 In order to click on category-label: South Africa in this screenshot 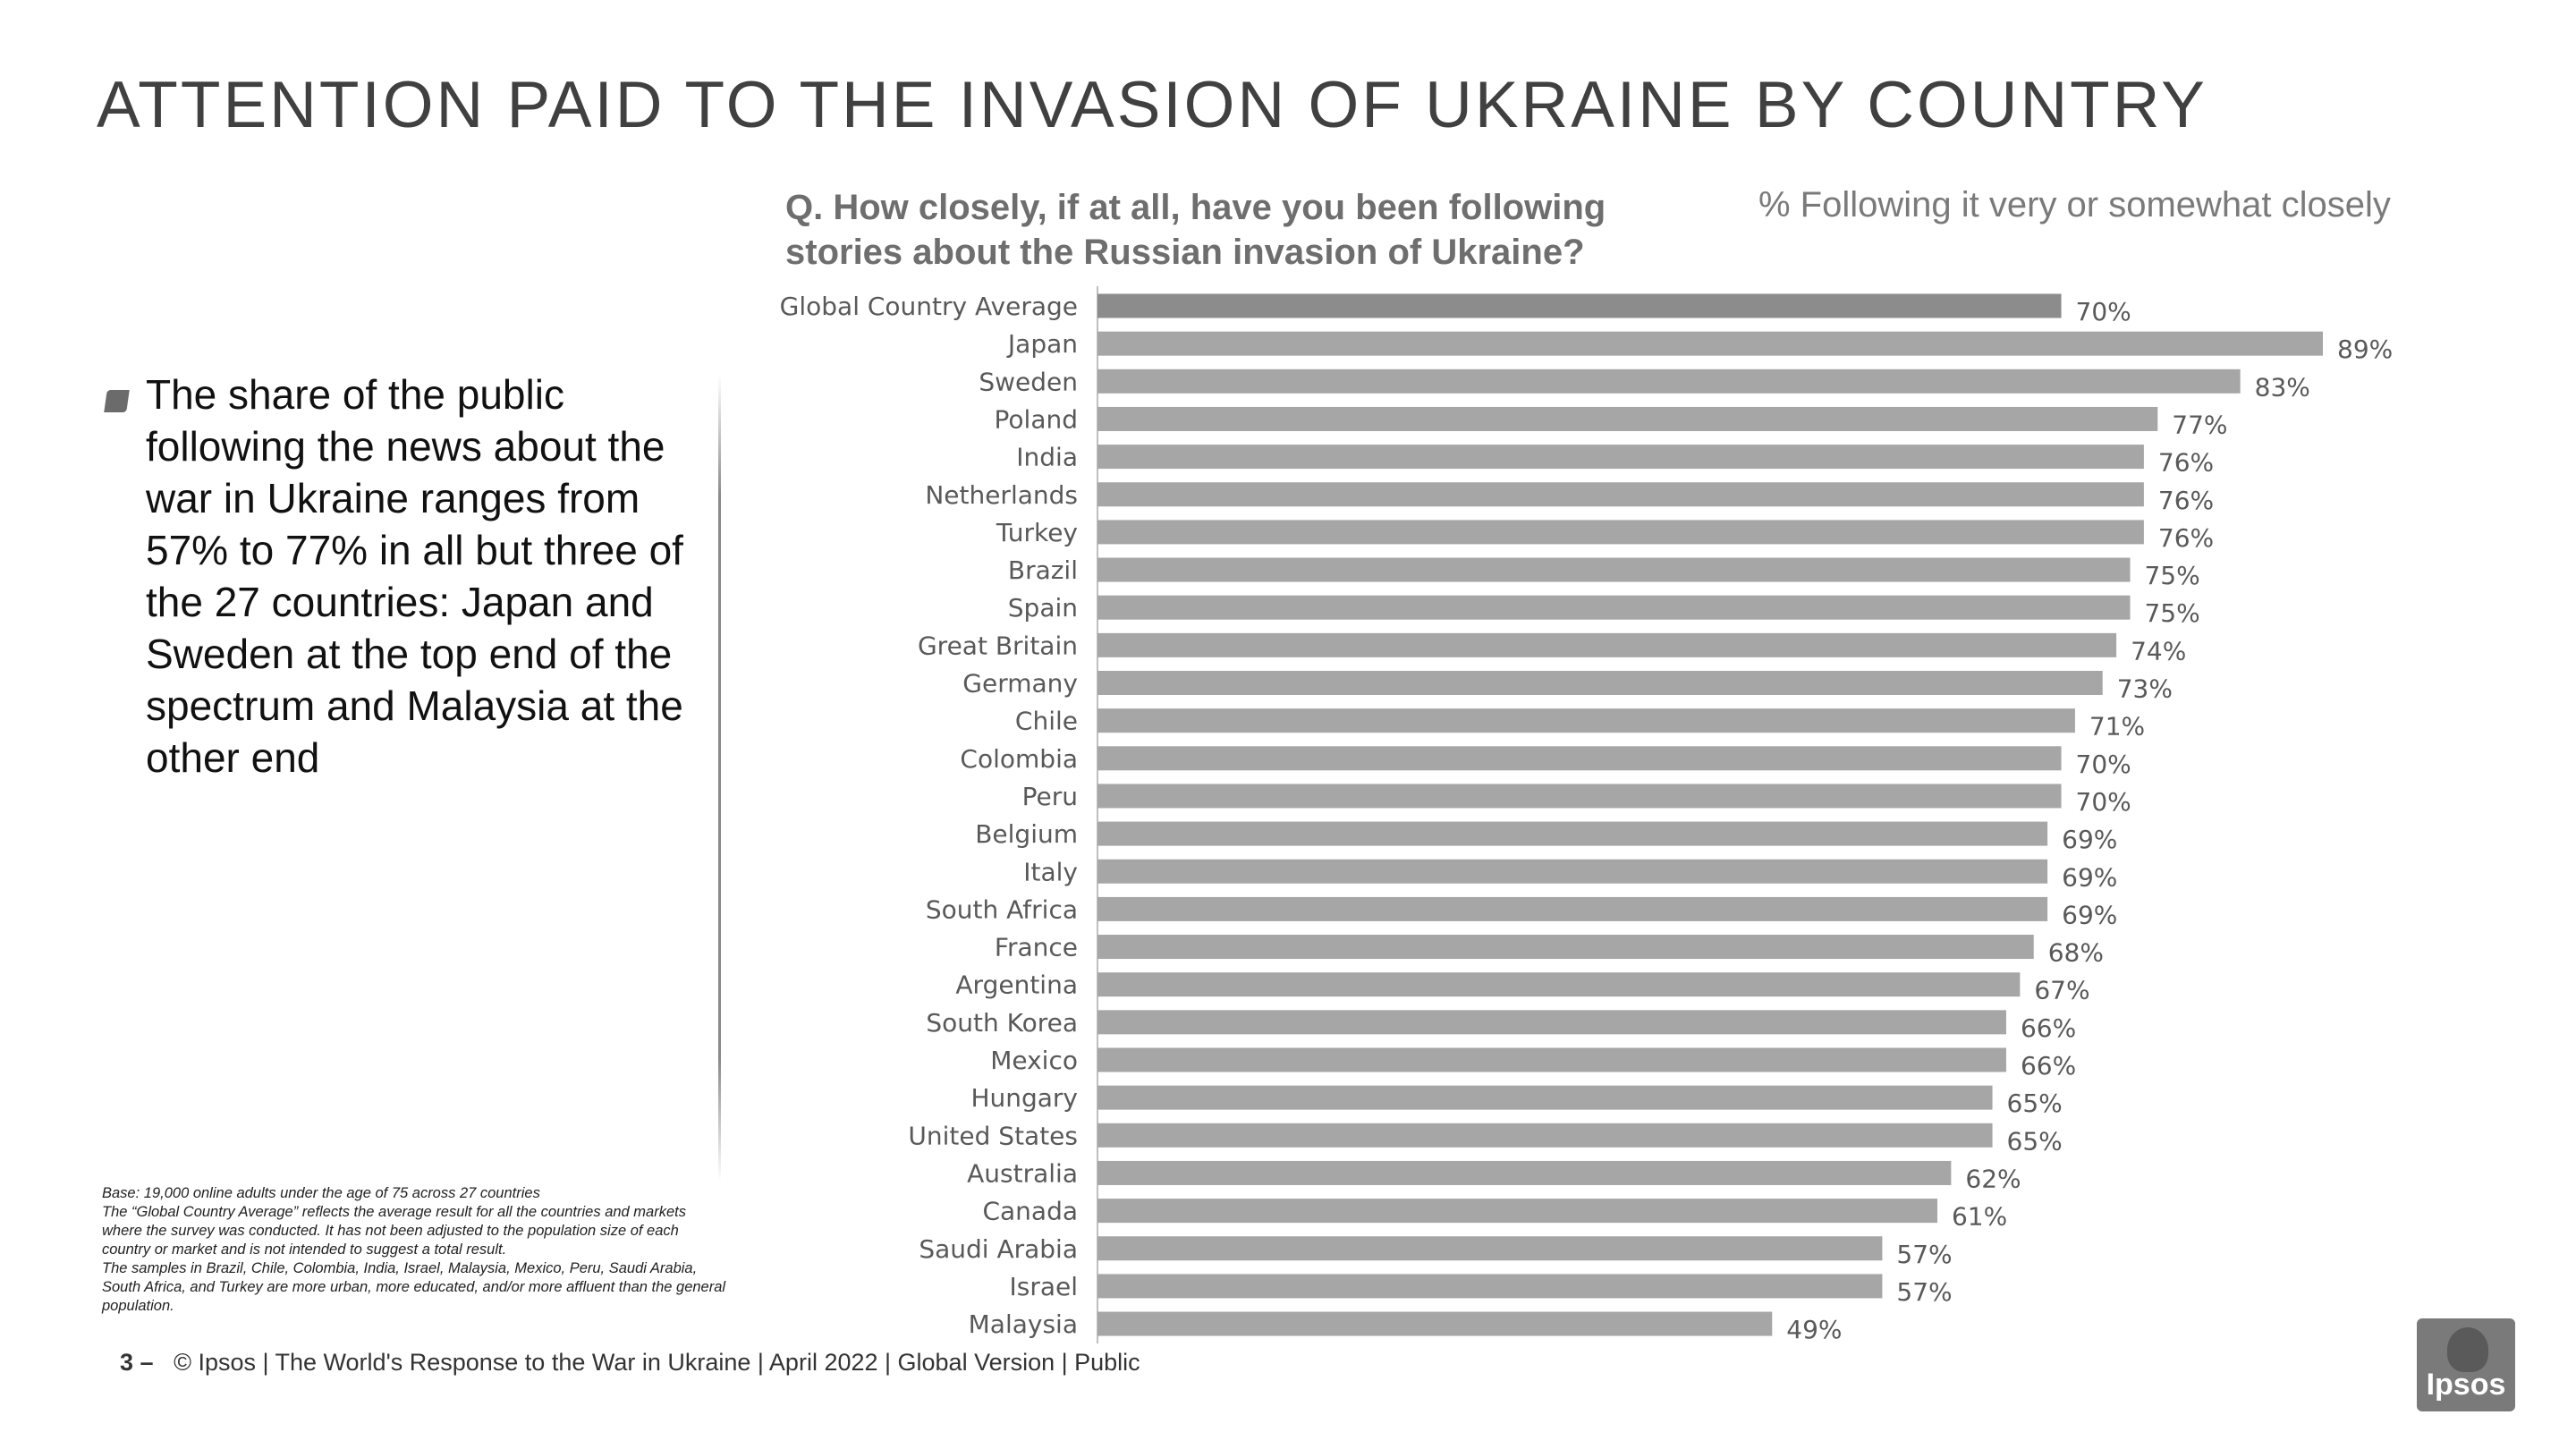, I will do `click(1002, 909)`.